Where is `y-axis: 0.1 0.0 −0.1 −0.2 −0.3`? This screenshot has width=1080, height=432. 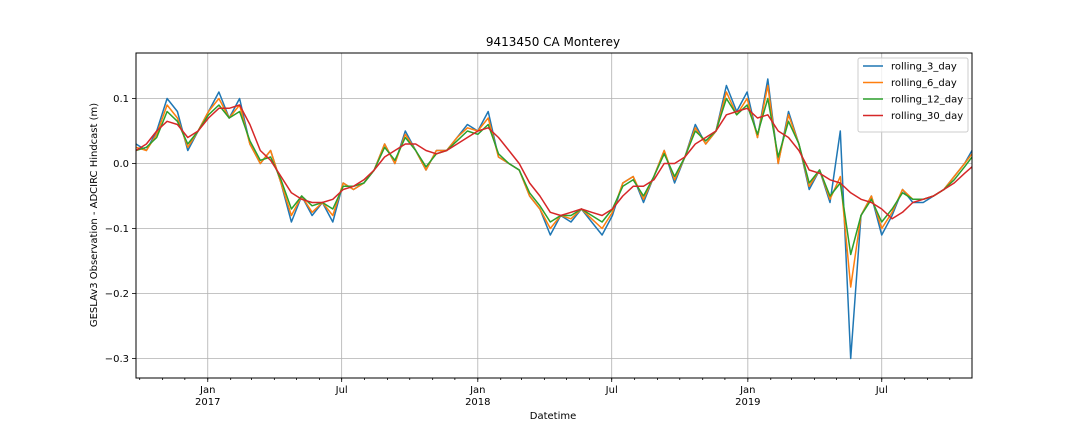 y-axis: 0.1 0.0 −0.1 −0.2 −0.3 is located at coordinates (120, 229).